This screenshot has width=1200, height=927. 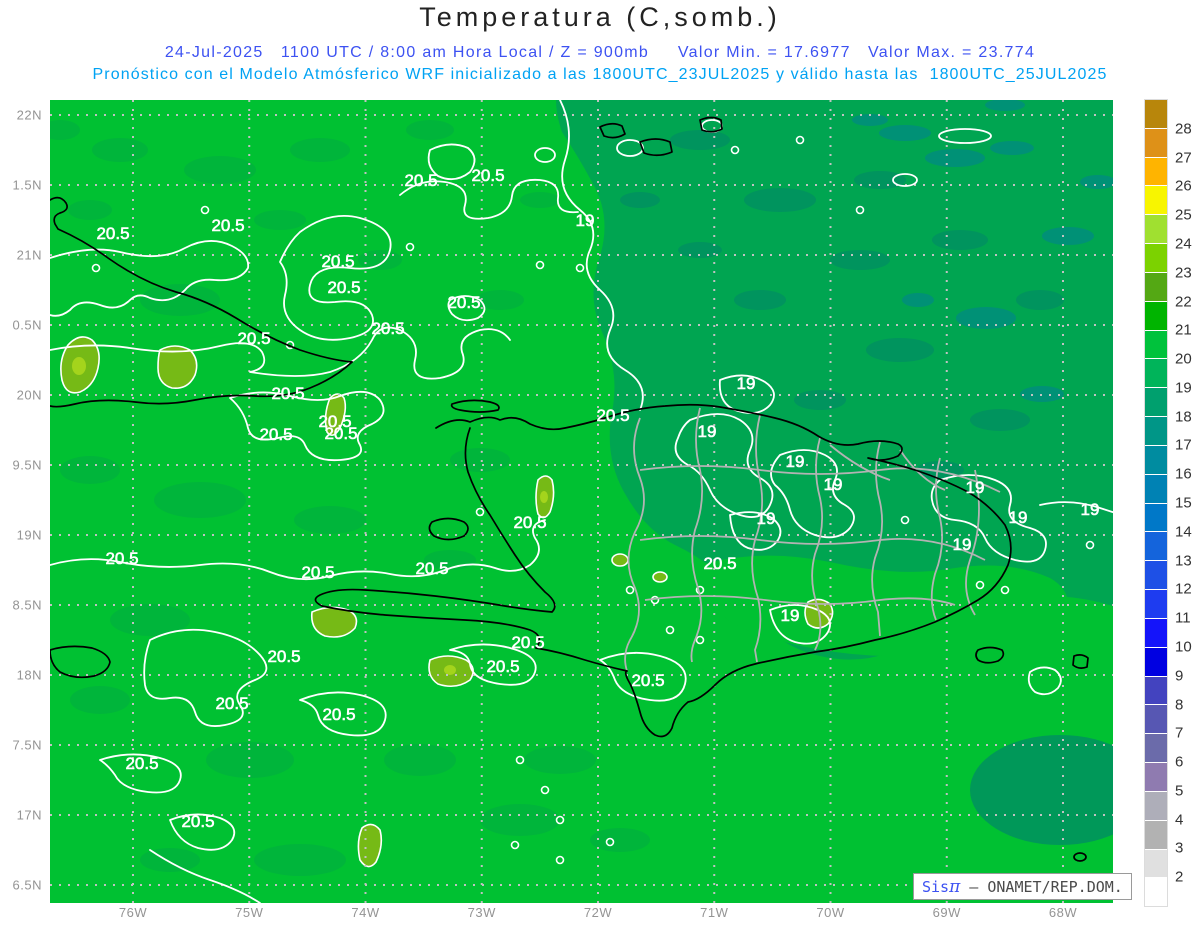 What do you see at coordinates (201, 384) in the screenshot?
I see `cuba-south-coast` at bounding box center [201, 384].